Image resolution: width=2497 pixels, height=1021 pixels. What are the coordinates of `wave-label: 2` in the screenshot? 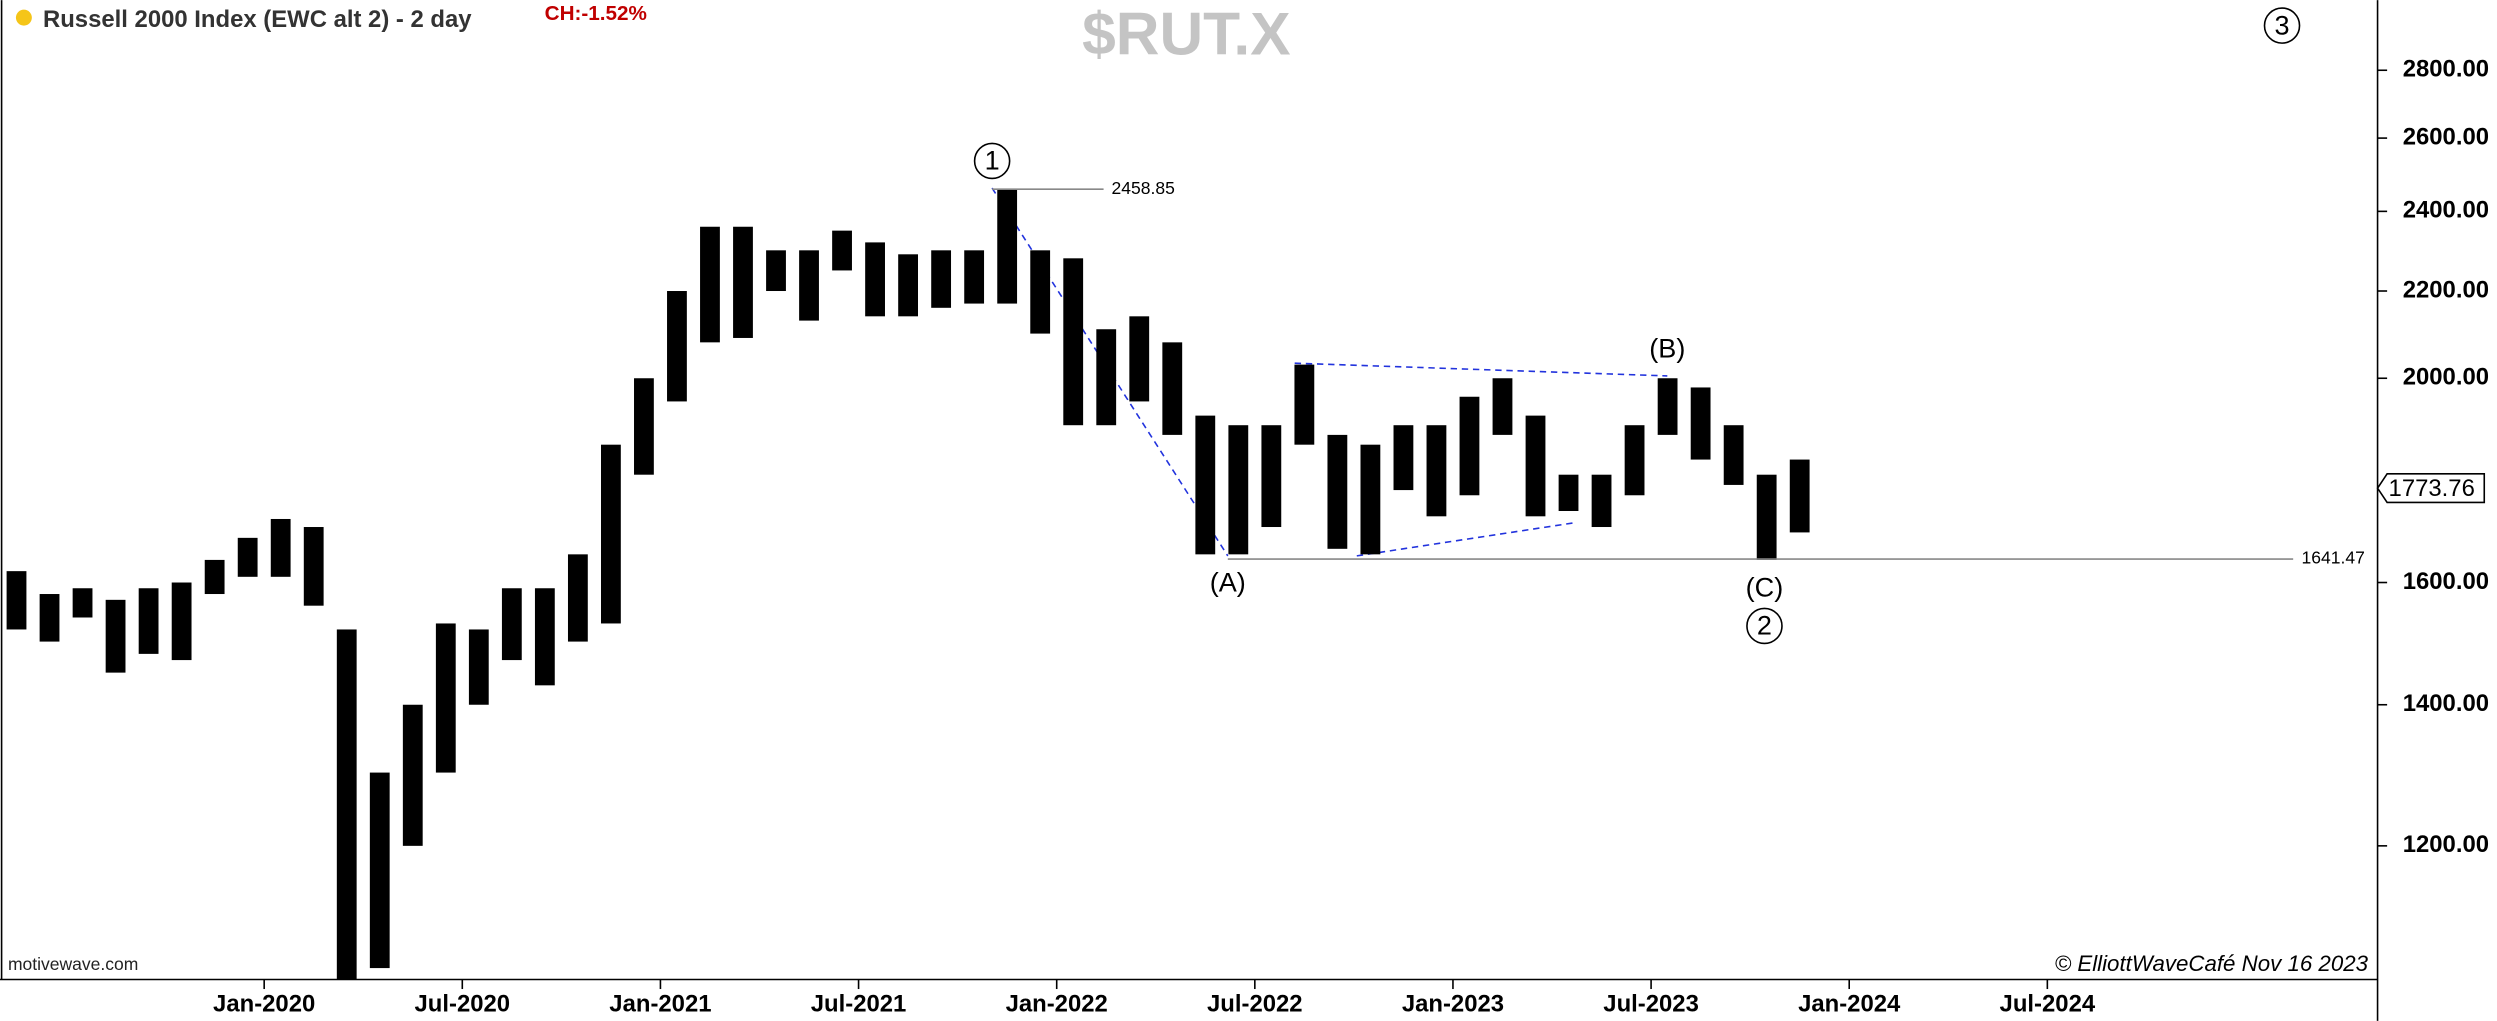 It's located at (1764, 625).